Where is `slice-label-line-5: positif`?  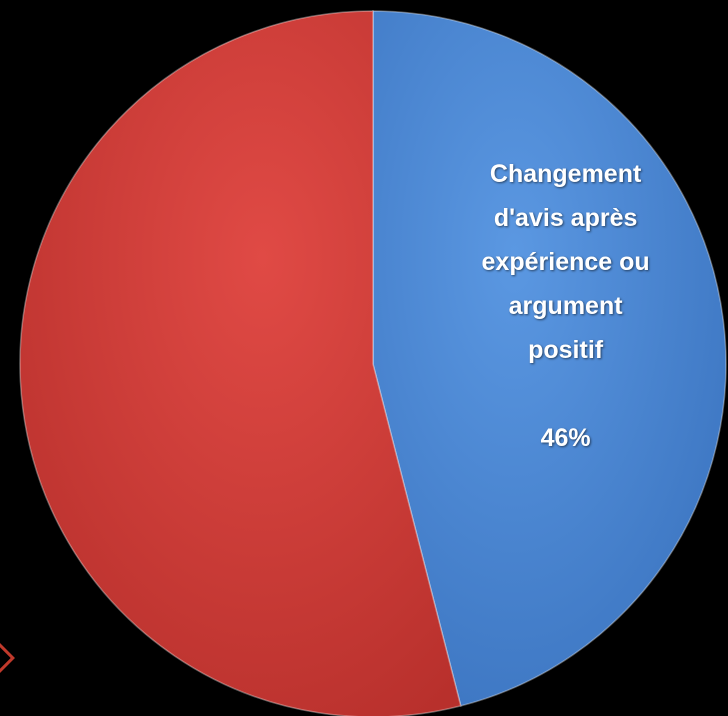
slice-label-line-5: positif is located at coordinates (566, 349).